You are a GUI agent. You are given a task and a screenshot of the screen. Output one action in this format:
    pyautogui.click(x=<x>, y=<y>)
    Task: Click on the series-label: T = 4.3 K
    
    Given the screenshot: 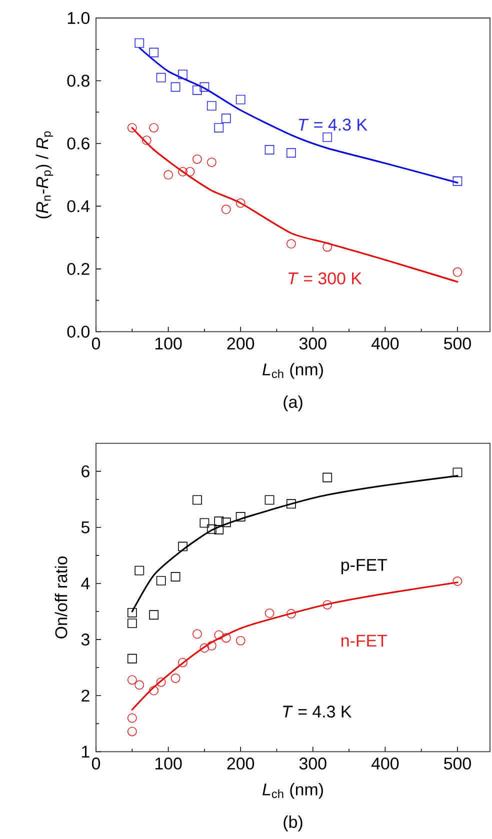 What is the action you would take?
    pyautogui.click(x=333, y=124)
    